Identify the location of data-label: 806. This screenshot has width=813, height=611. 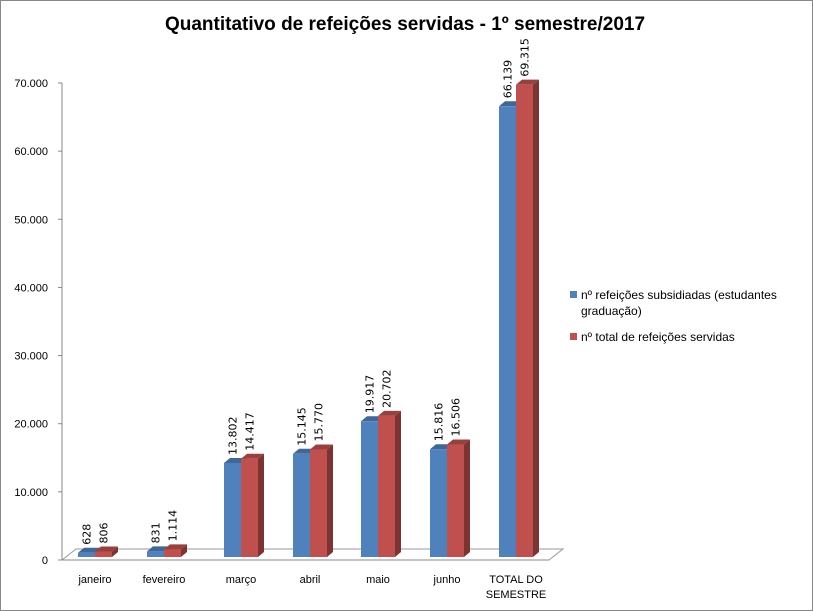
(104, 533).